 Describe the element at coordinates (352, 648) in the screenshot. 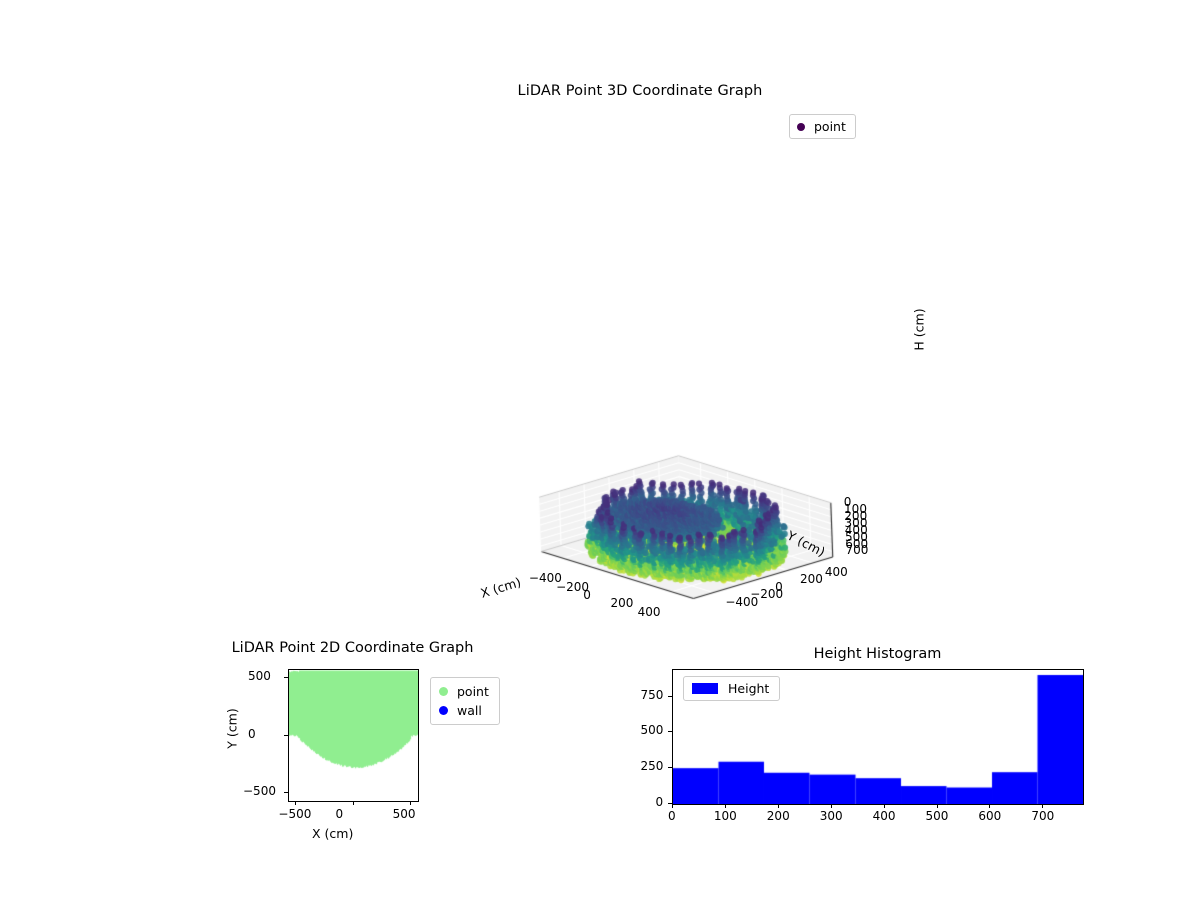

I see `chart-2d-title: LiDAR Point 2D Coordinate Graph` at that location.